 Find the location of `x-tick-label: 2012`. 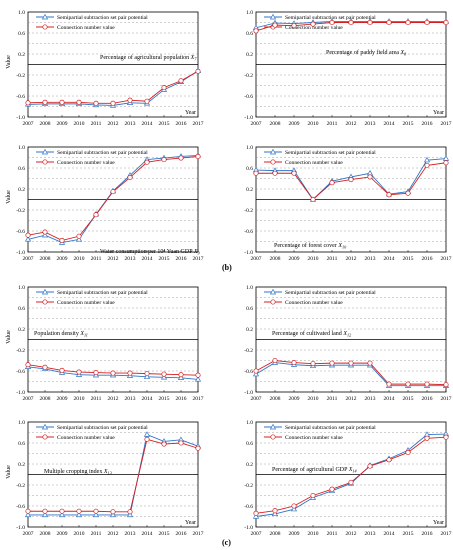

x-tick-label: 2012 is located at coordinates (113, 259).